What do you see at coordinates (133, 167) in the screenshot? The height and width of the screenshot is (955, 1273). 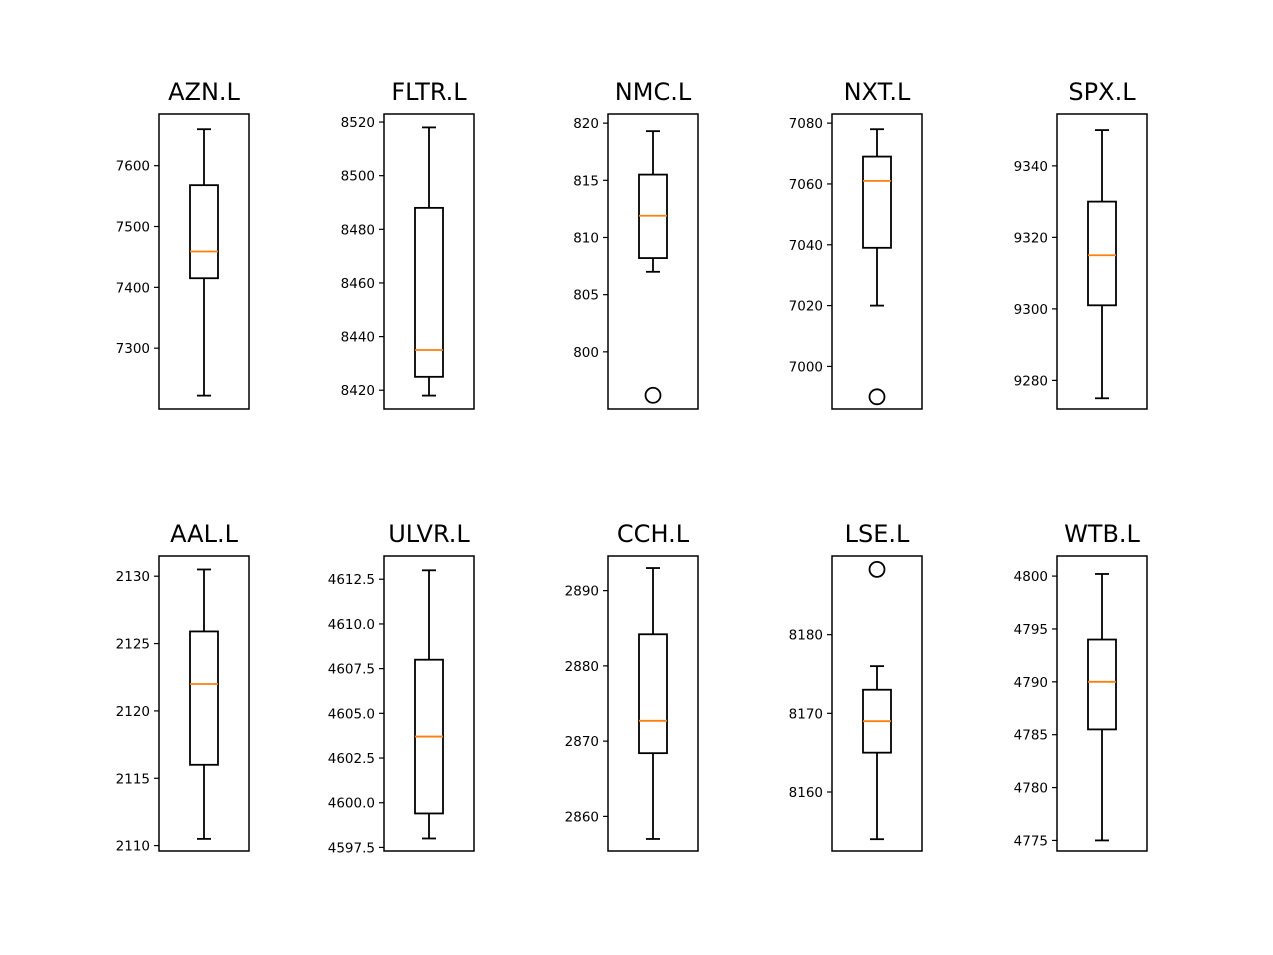 I see `y-tick-label: 7600` at bounding box center [133, 167].